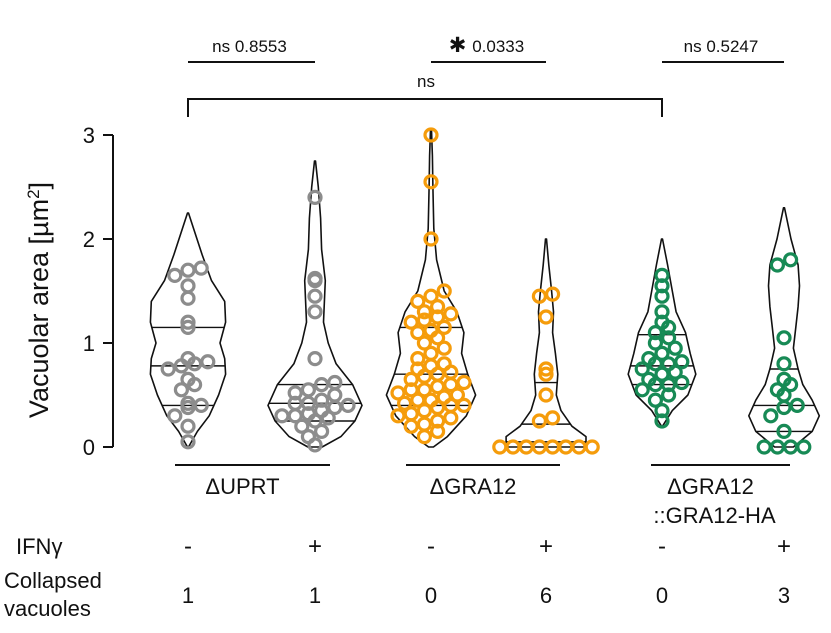 Image resolution: width=831 pixels, height=633 pixels. What do you see at coordinates (39, 308) in the screenshot?
I see `y-axis-label-main: Vacuolar area [µm` at bounding box center [39, 308].